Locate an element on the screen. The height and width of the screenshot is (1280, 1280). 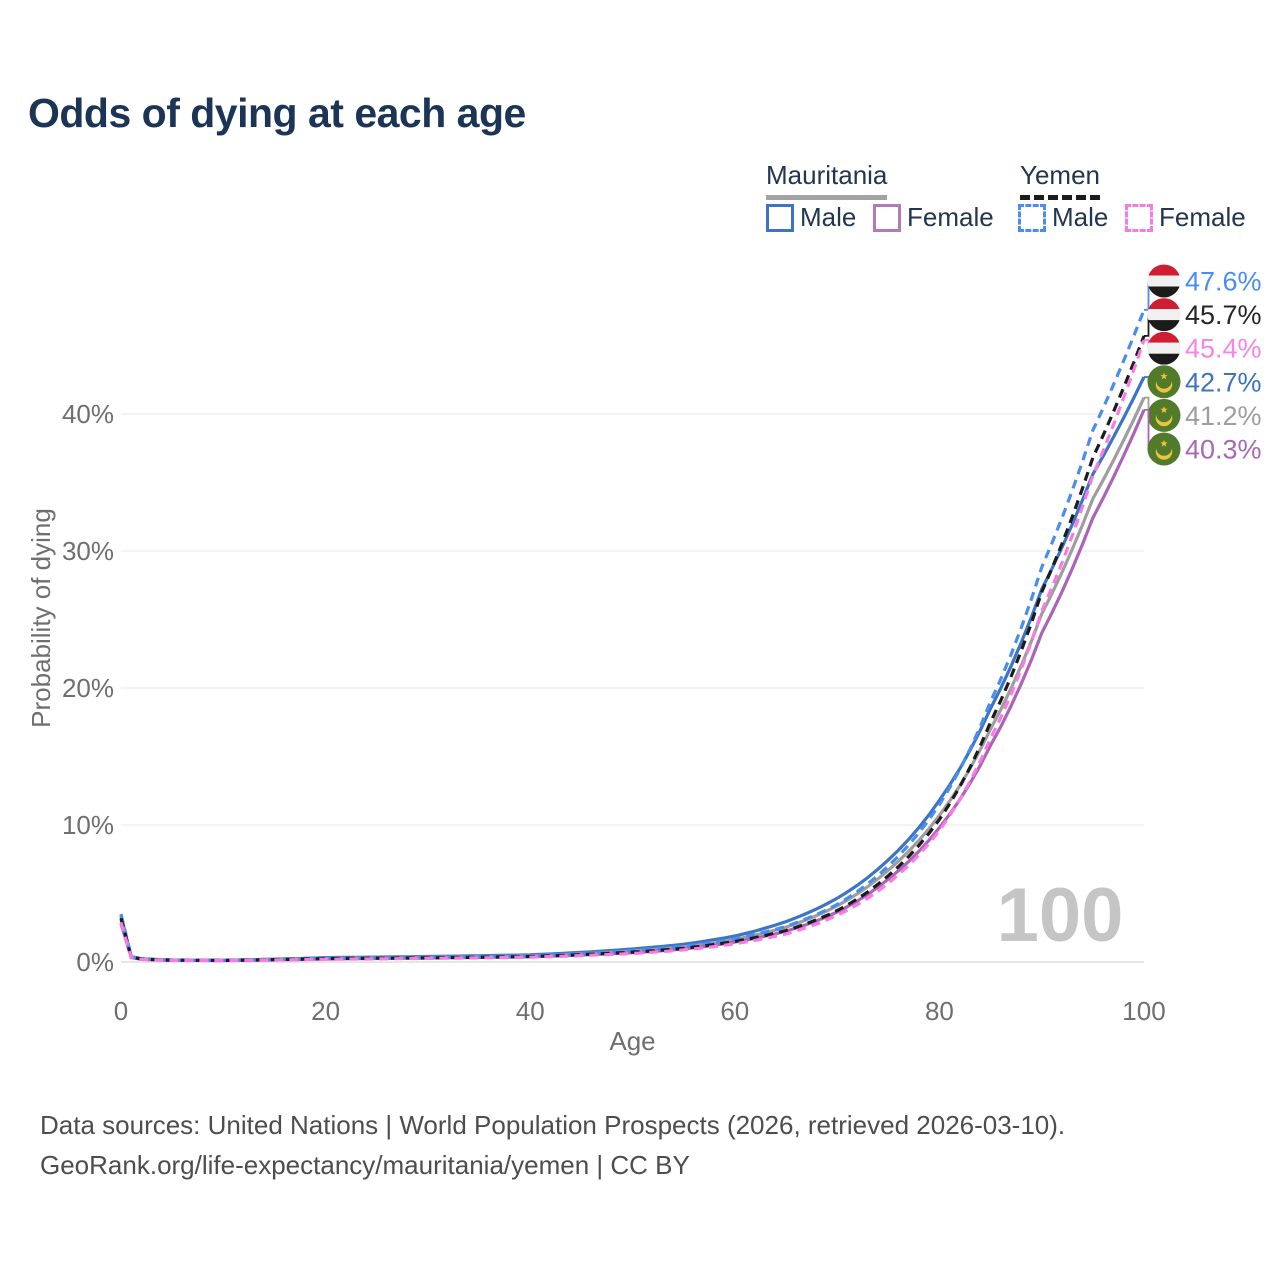
legend-item-yemen-female: Female is located at coordinates (1185, 217).